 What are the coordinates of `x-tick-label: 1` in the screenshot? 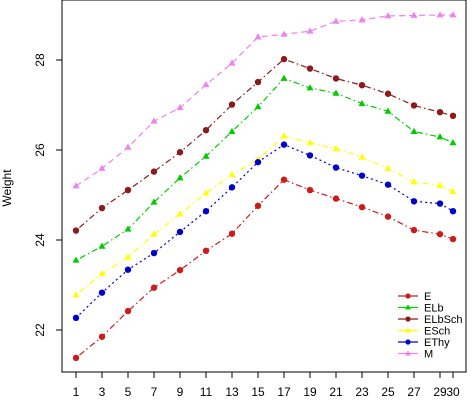 It's located at (76, 392).